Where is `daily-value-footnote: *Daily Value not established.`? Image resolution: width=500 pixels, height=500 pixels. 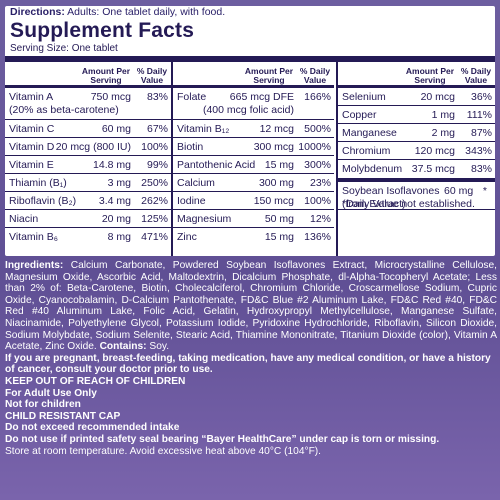 daily-value-footnote: *Daily Value not established. is located at coordinates (408, 204).